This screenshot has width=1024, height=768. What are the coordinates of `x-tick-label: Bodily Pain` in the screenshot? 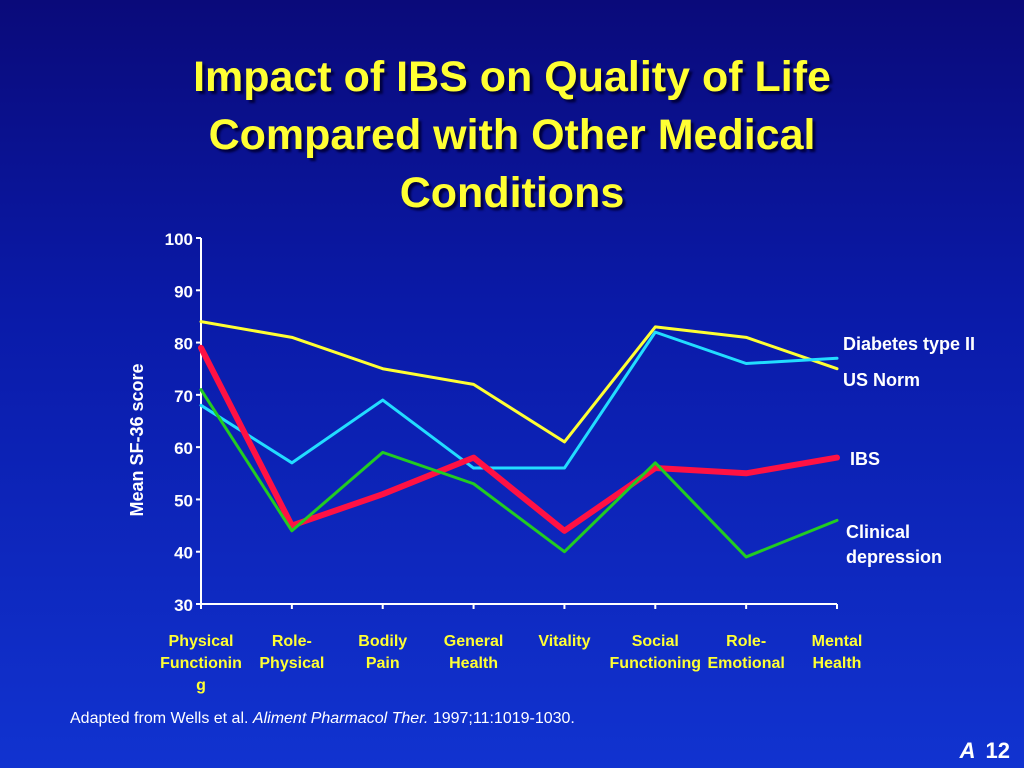 It's located at (382, 652).